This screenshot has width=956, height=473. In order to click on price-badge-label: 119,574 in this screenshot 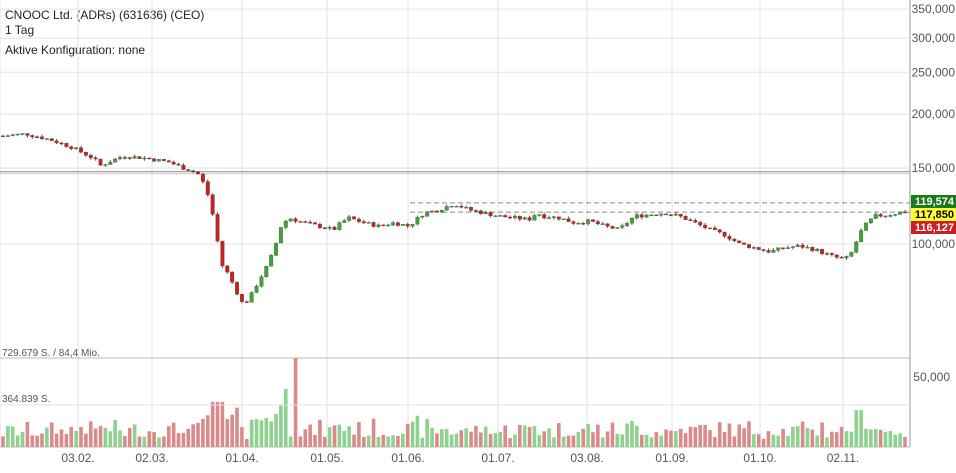, I will do `click(935, 202)`.